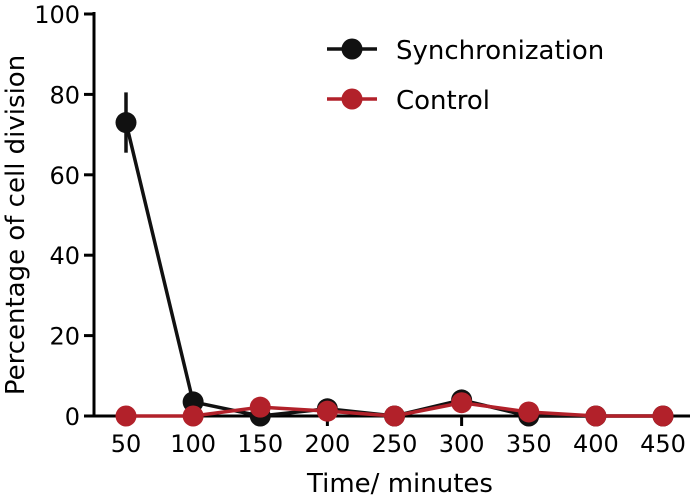 The width and height of the screenshot is (700, 501). I want to click on legend-item-control: Control, so click(408, 101).